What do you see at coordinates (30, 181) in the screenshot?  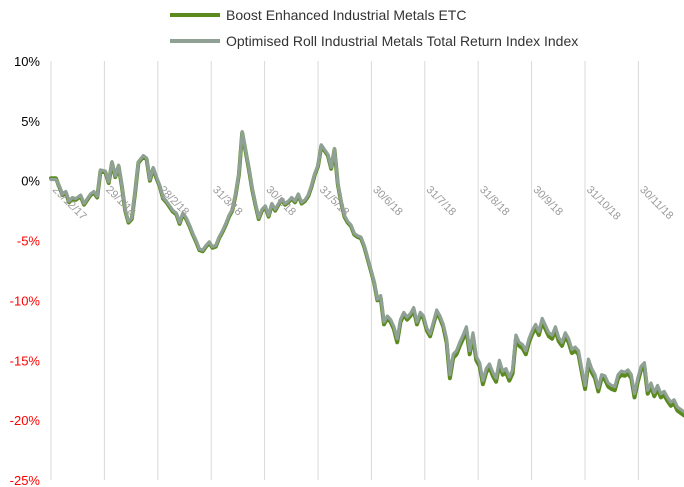 I see `y-tick-label: 0%` at bounding box center [30, 181].